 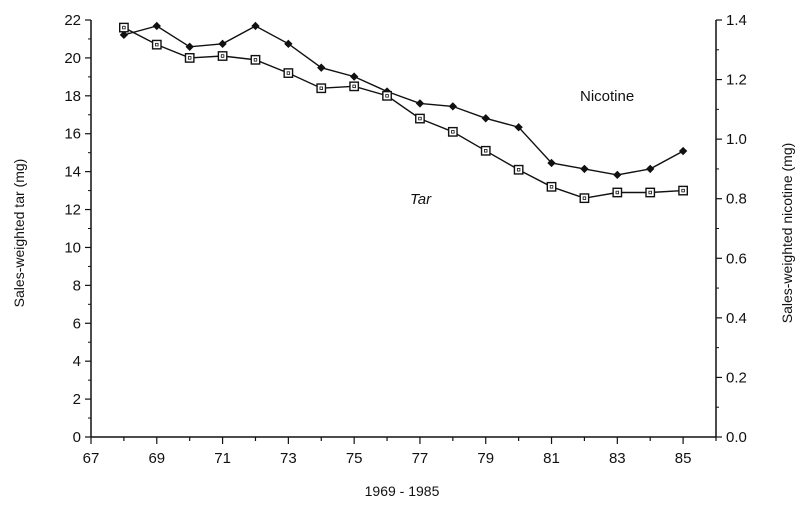 What do you see at coordinates (72, 247) in the screenshot?
I see `y-left-tick-label: 10` at bounding box center [72, 247].